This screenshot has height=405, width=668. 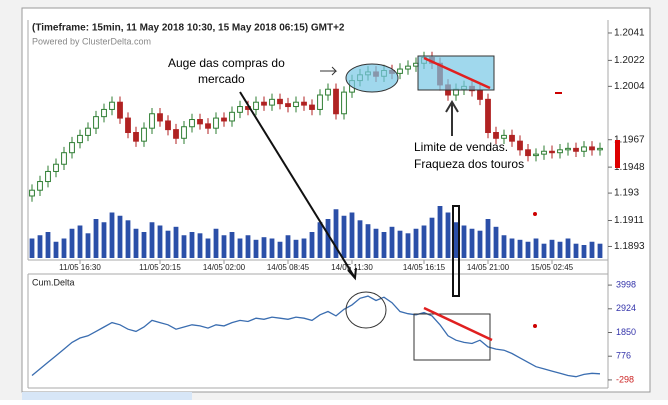 I want to click on x-tick-label: 11/05 20:15, so click(x=160, y=267).